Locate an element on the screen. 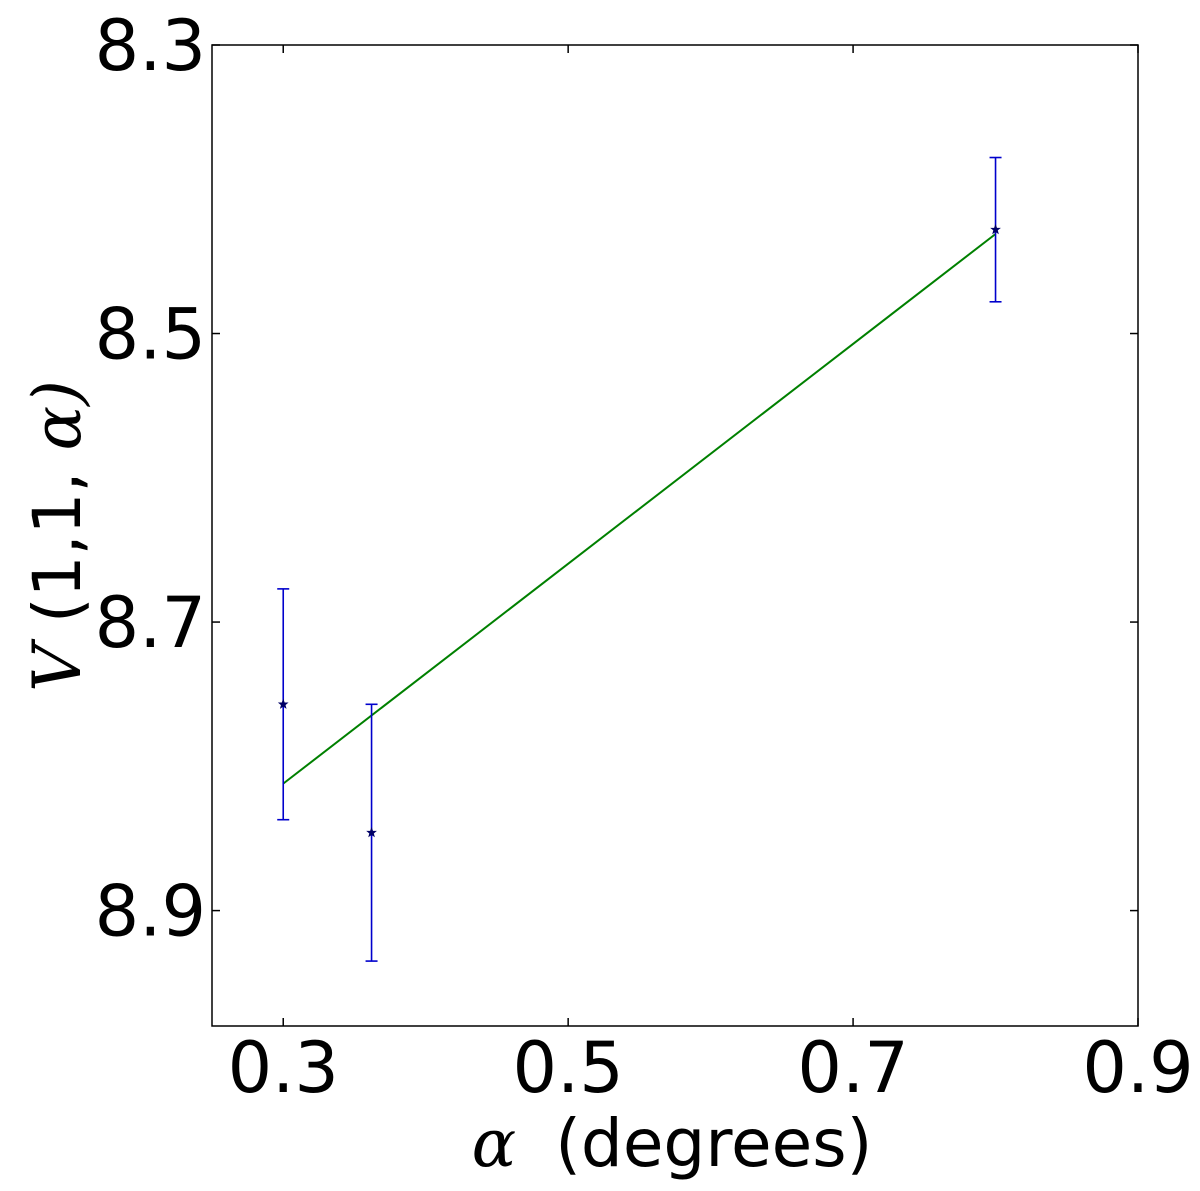 The image size is (1200, 1191). y-axis-label: V (1,1, α) is located at coordinates (57, 536).